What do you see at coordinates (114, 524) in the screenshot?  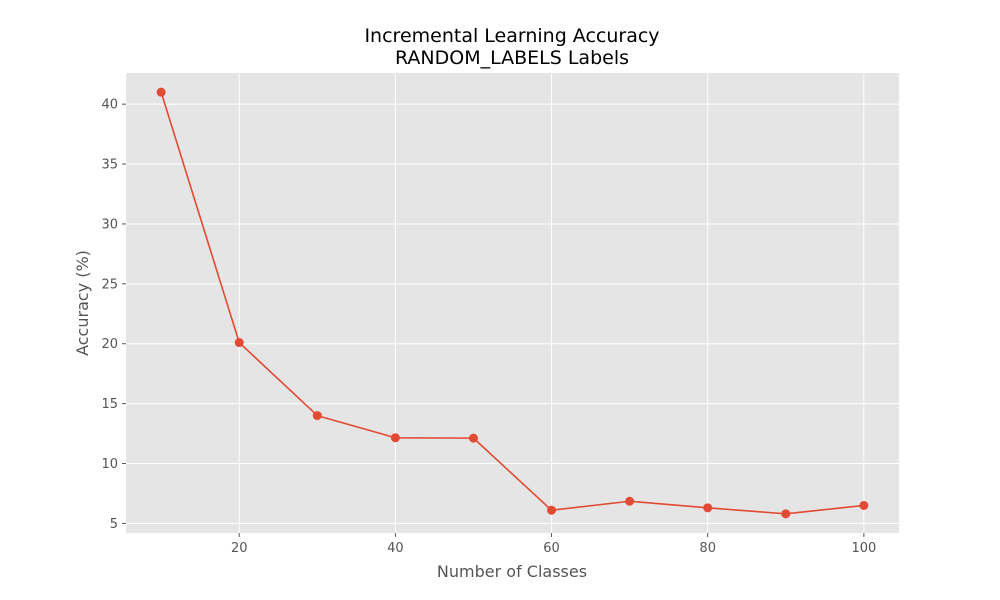 I see `y-tick-label: 5` at bounding box center [114, 524].